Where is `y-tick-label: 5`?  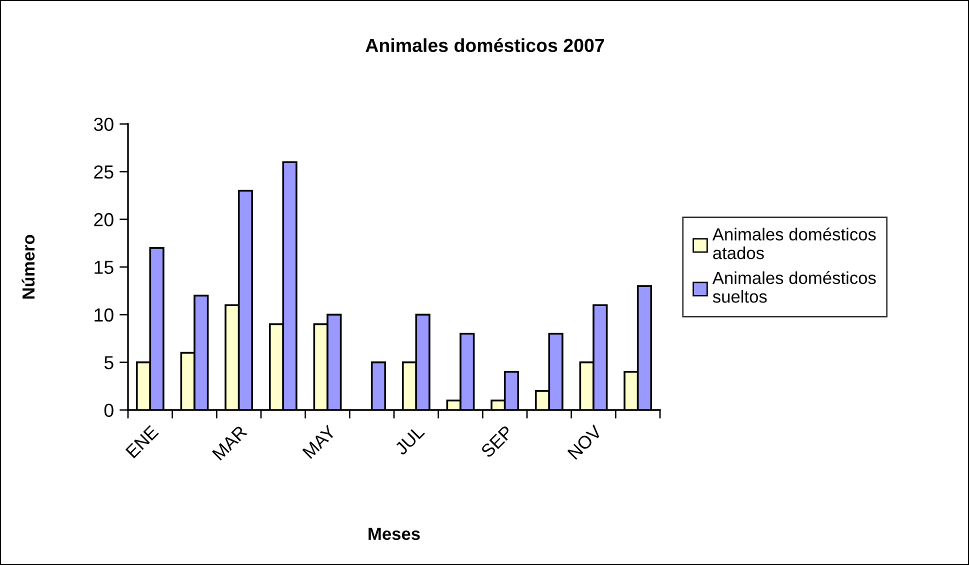 y-tick-label: 5 is located at coordinates (109, 363).